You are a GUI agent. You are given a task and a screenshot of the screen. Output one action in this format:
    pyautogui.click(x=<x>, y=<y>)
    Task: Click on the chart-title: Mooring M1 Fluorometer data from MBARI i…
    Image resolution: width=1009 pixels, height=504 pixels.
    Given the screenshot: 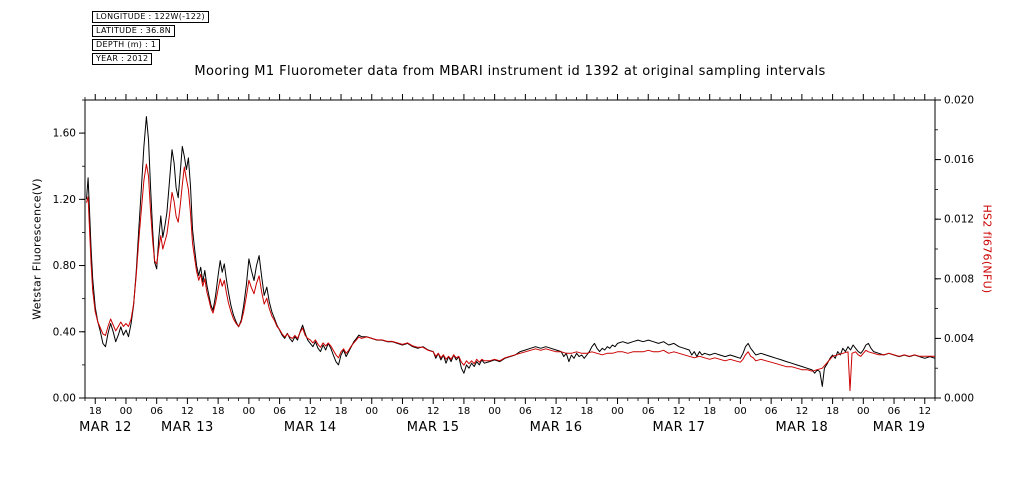 What is the action you would take?
    pyautogui.click(x=510, y=71)
    